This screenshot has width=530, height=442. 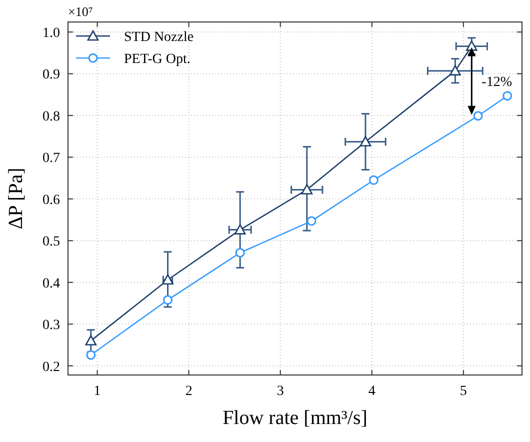 I want to click on x-axis-title: Flow rate [mm³/s], so click(x=295, y=418).